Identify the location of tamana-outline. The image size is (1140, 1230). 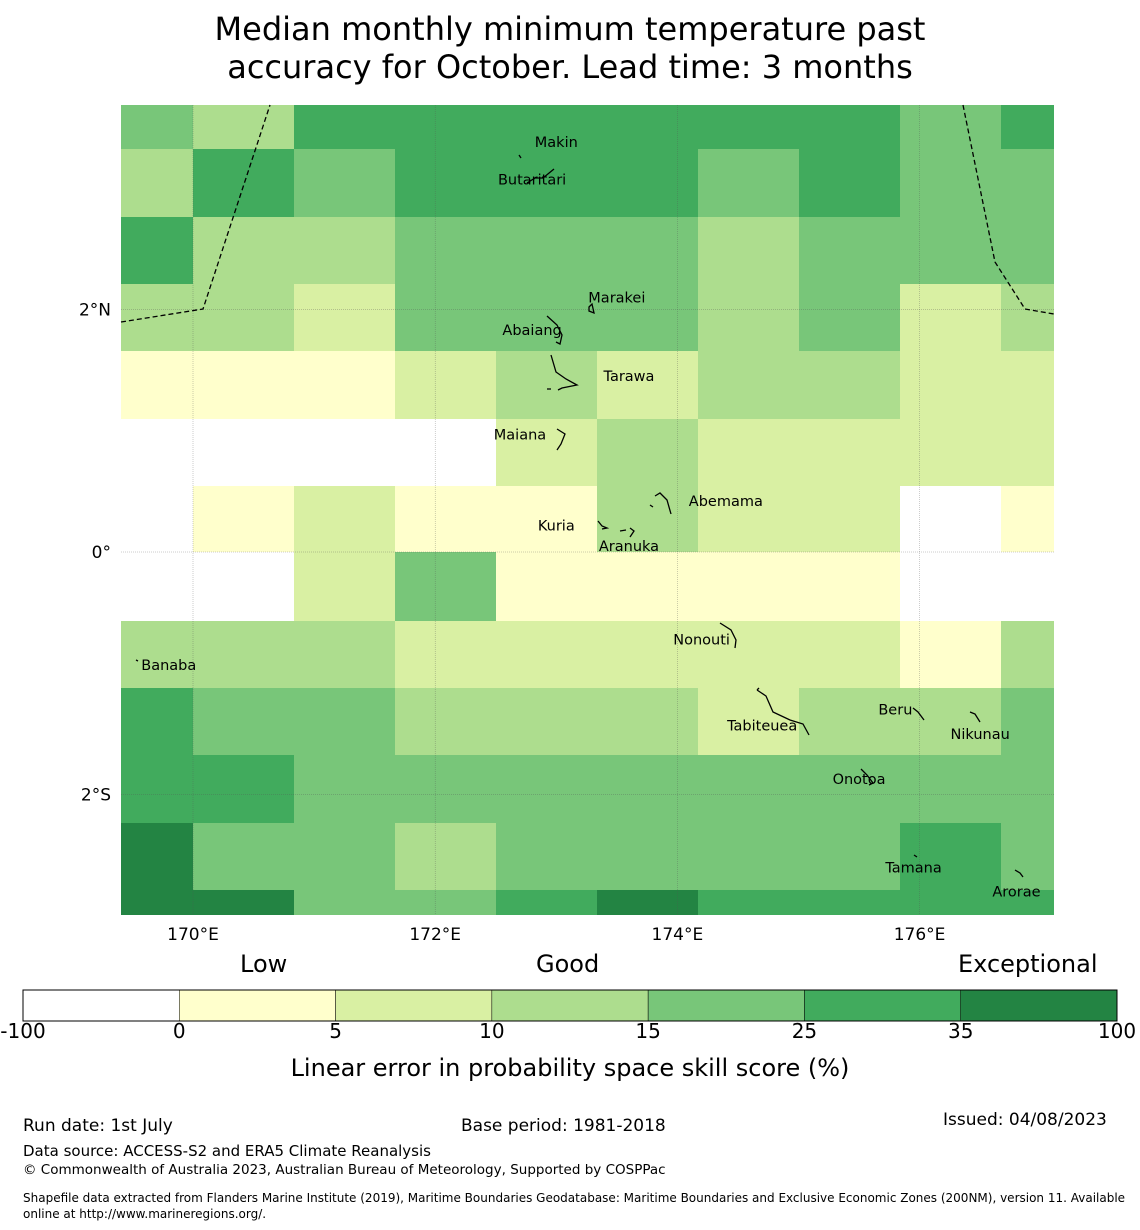
(915, 856).